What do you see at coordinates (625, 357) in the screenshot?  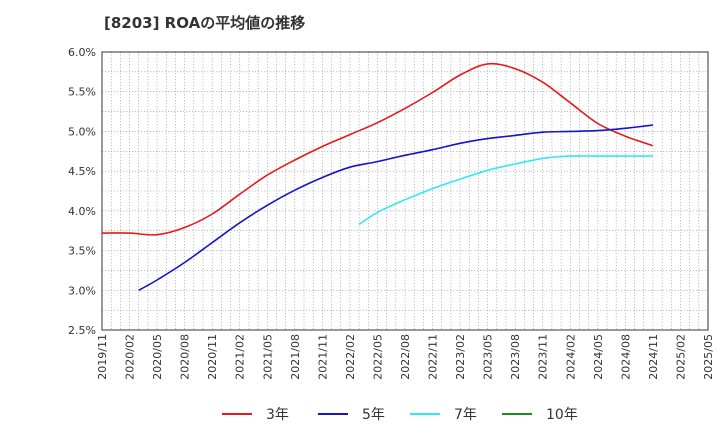 I see `x-tick-label: 2024/08` at bounding box center [625, 357].